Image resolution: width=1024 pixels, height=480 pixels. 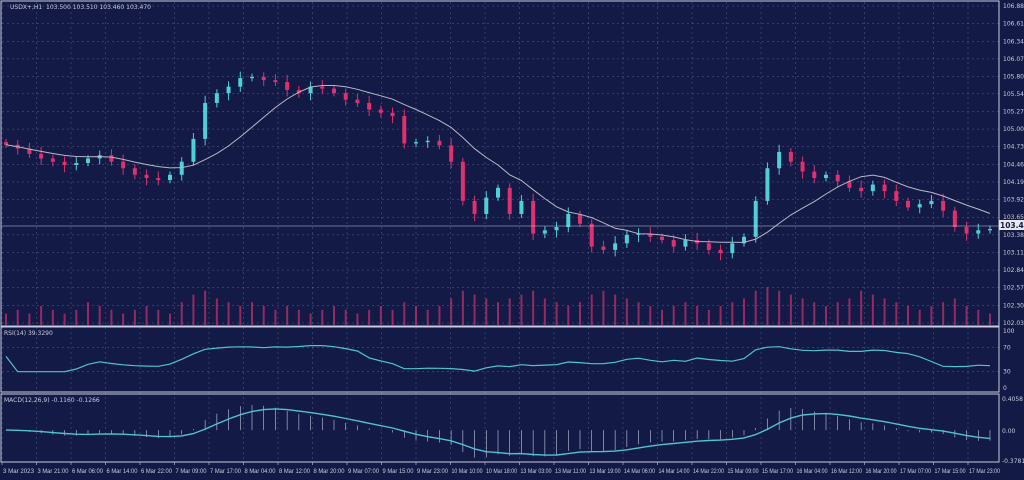 What do you see at coordinates (433, 472) in the screenshot?
I see `time-tick-label: 9 Mar 23:00` at bounding box center [433, 472].